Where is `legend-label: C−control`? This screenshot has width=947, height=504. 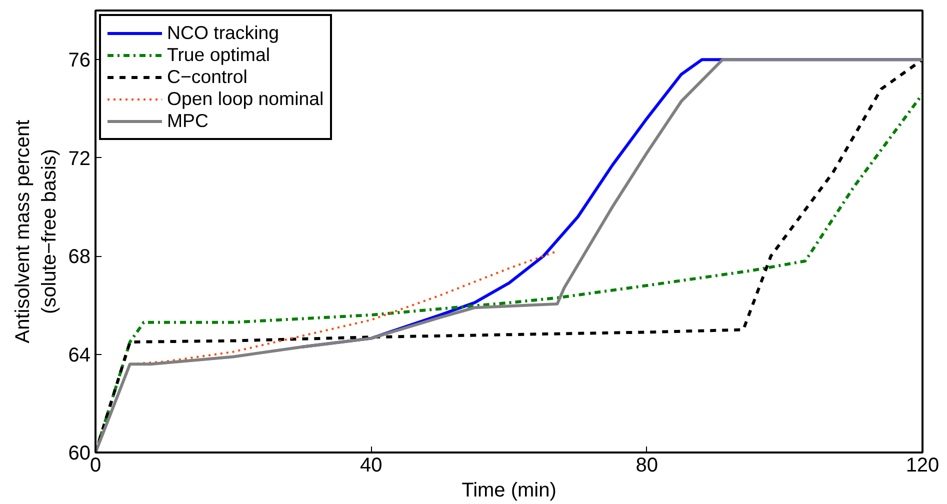
legend-label: C−control is located at coordinates (207, 77).